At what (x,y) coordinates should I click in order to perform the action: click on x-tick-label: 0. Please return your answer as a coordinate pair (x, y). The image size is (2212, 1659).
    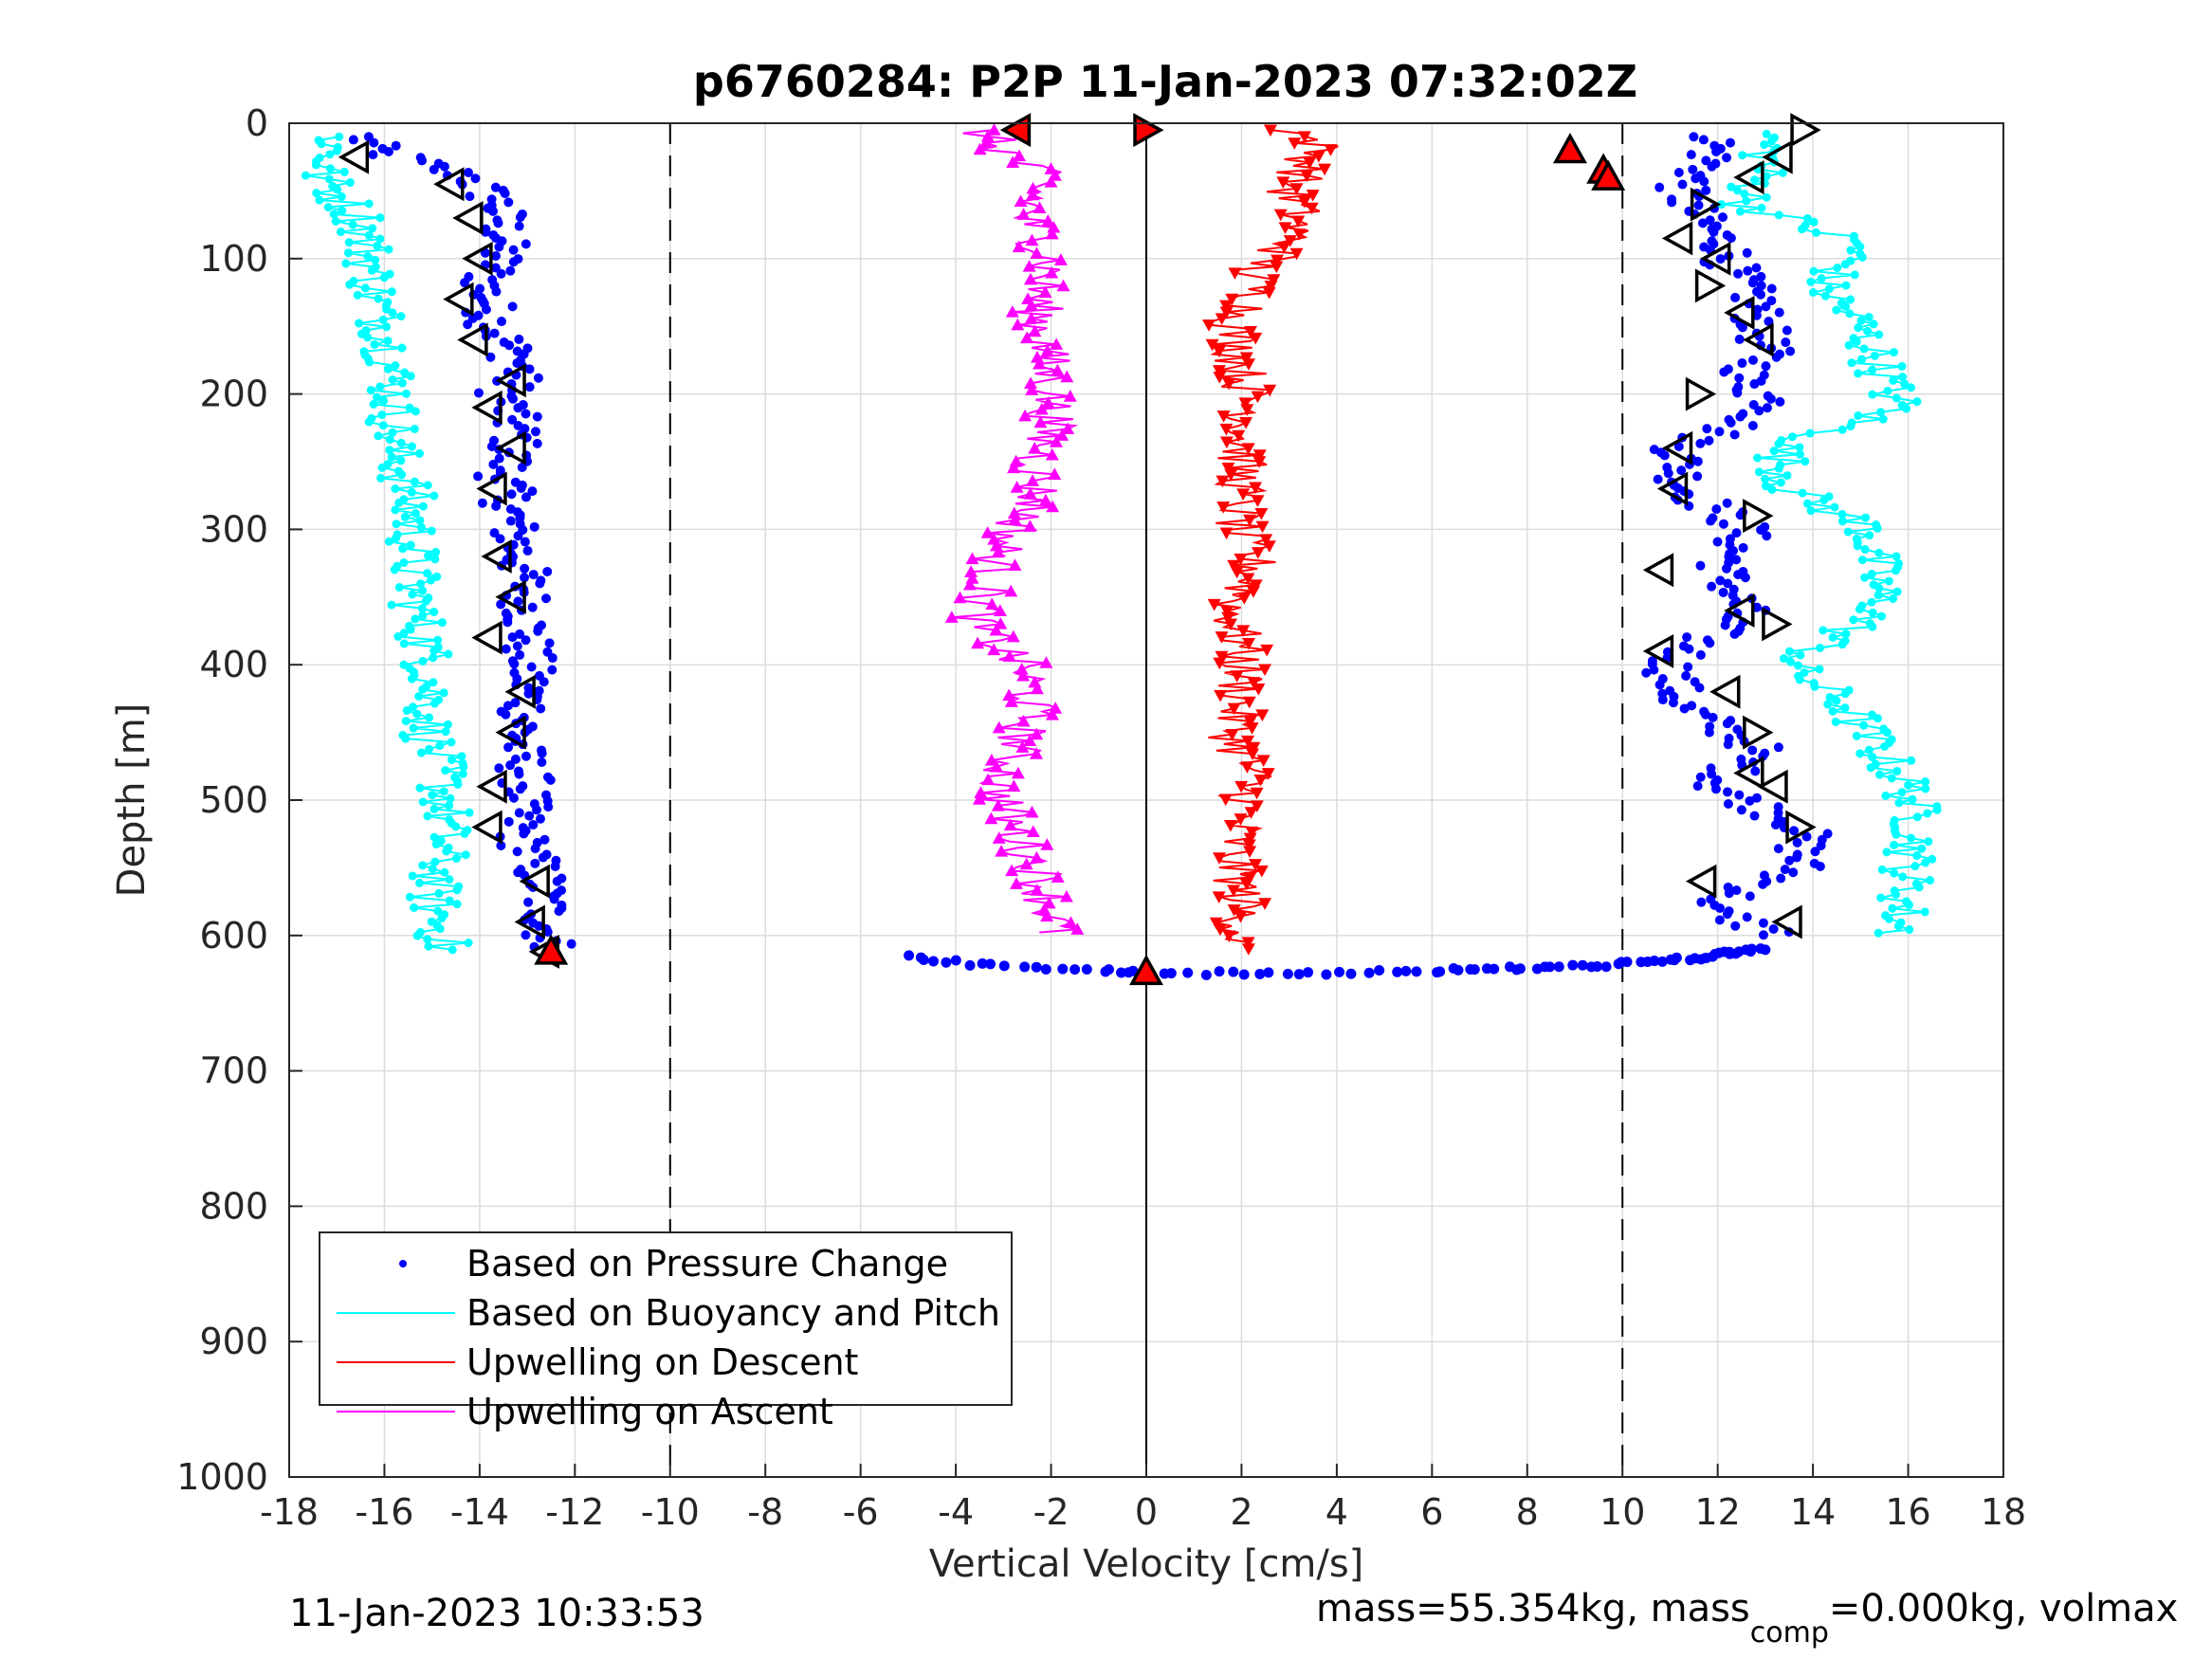
    Looking at the image, I should click on (1146, 1512).